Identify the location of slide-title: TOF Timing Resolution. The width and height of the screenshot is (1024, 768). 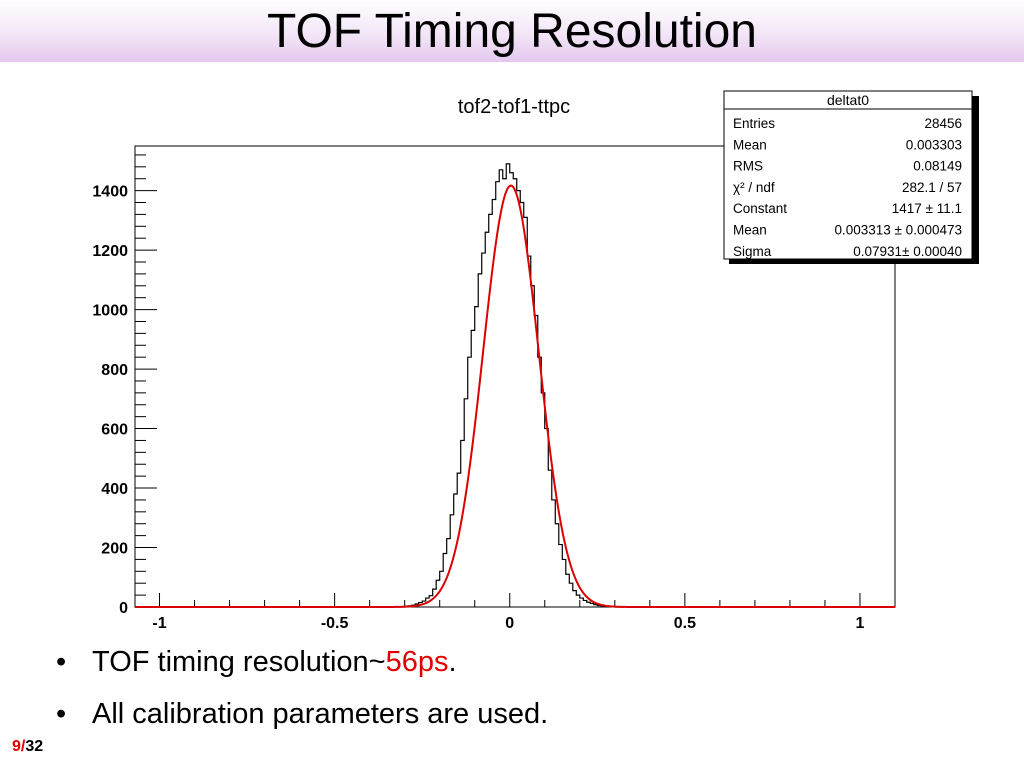
(512, 31).